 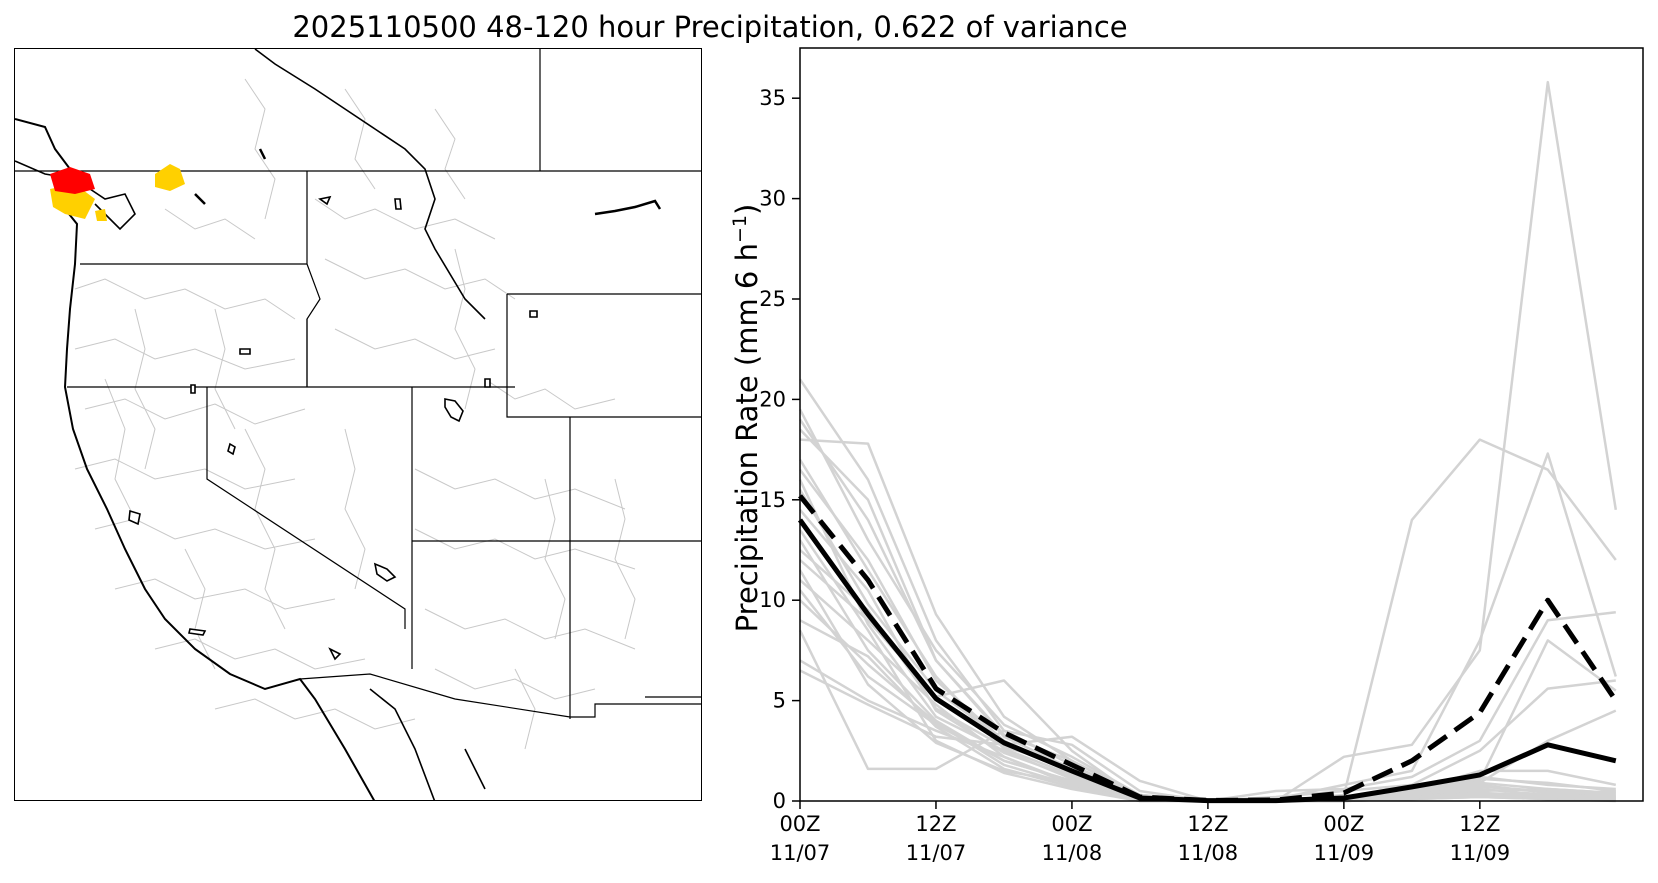 What do you see at coordinates (779, 449) in the screenshot?
I see `y-axis-ticks: 0 5 10 15 20 25 30 35` at bounding box center [779, 449].